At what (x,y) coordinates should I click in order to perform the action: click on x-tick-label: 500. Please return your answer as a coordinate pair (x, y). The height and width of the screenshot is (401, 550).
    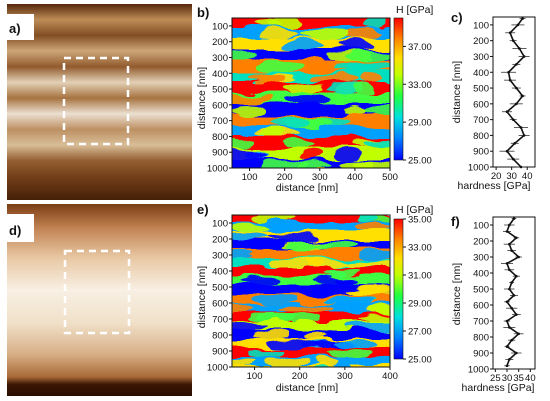
    Looking at the image, I should click on (390, 177).